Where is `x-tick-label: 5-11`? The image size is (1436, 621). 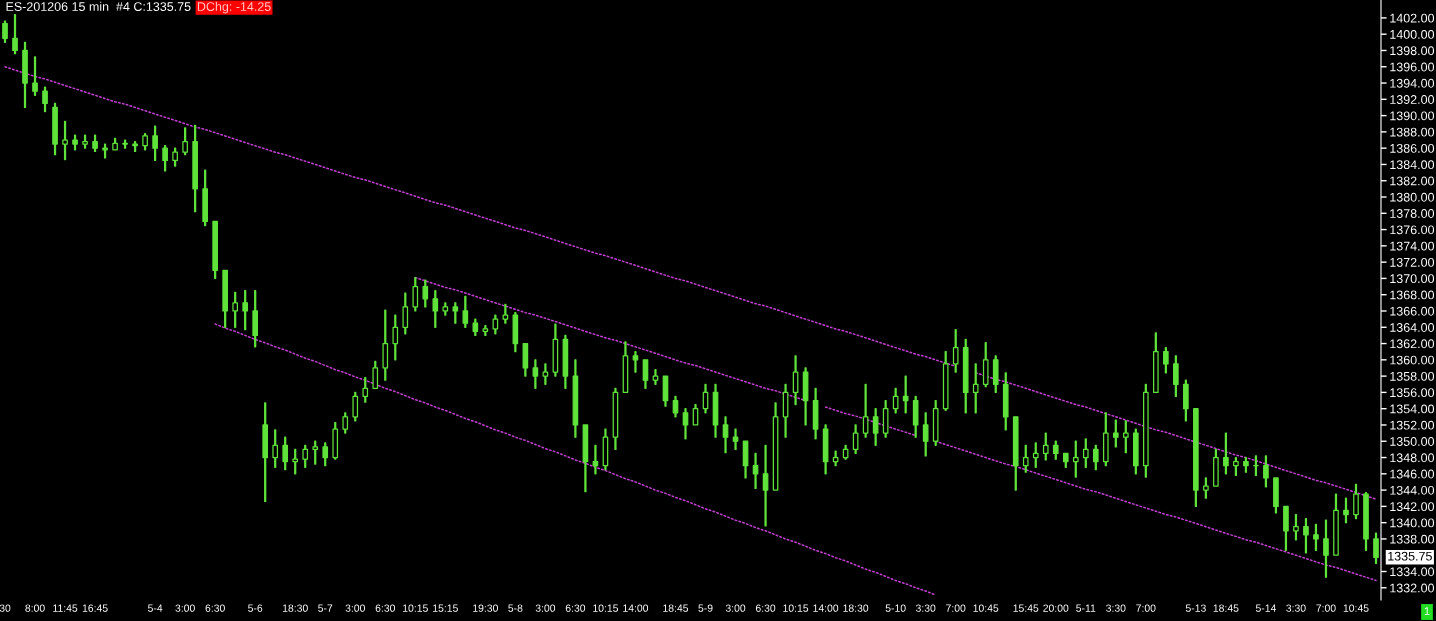 x-tick-label: 5-11 is located at coordinates (1086, 608).